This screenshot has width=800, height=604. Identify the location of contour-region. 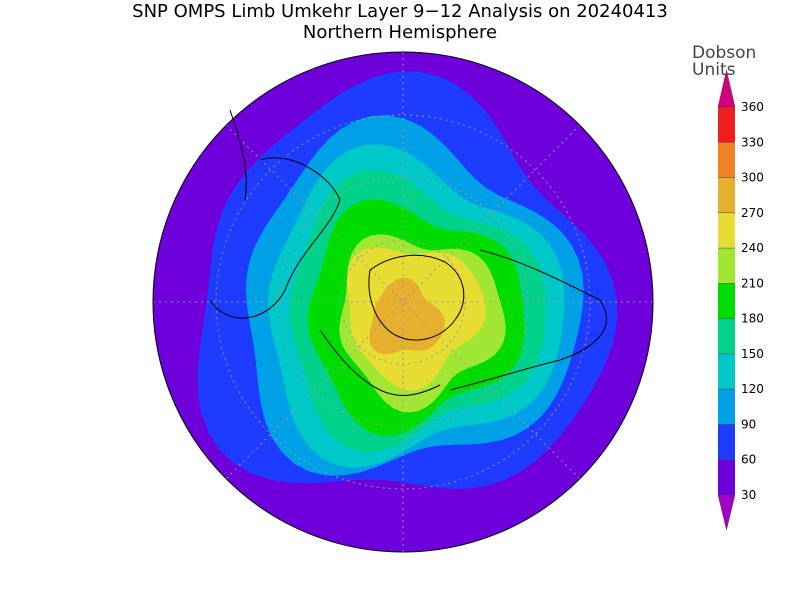
(407, 316).